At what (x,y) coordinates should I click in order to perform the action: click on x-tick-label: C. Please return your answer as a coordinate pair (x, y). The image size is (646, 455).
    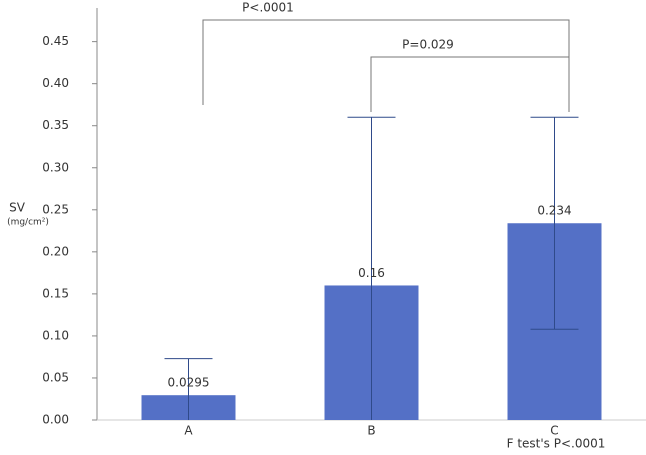
    Looking at the image, I should click on (554, 431).